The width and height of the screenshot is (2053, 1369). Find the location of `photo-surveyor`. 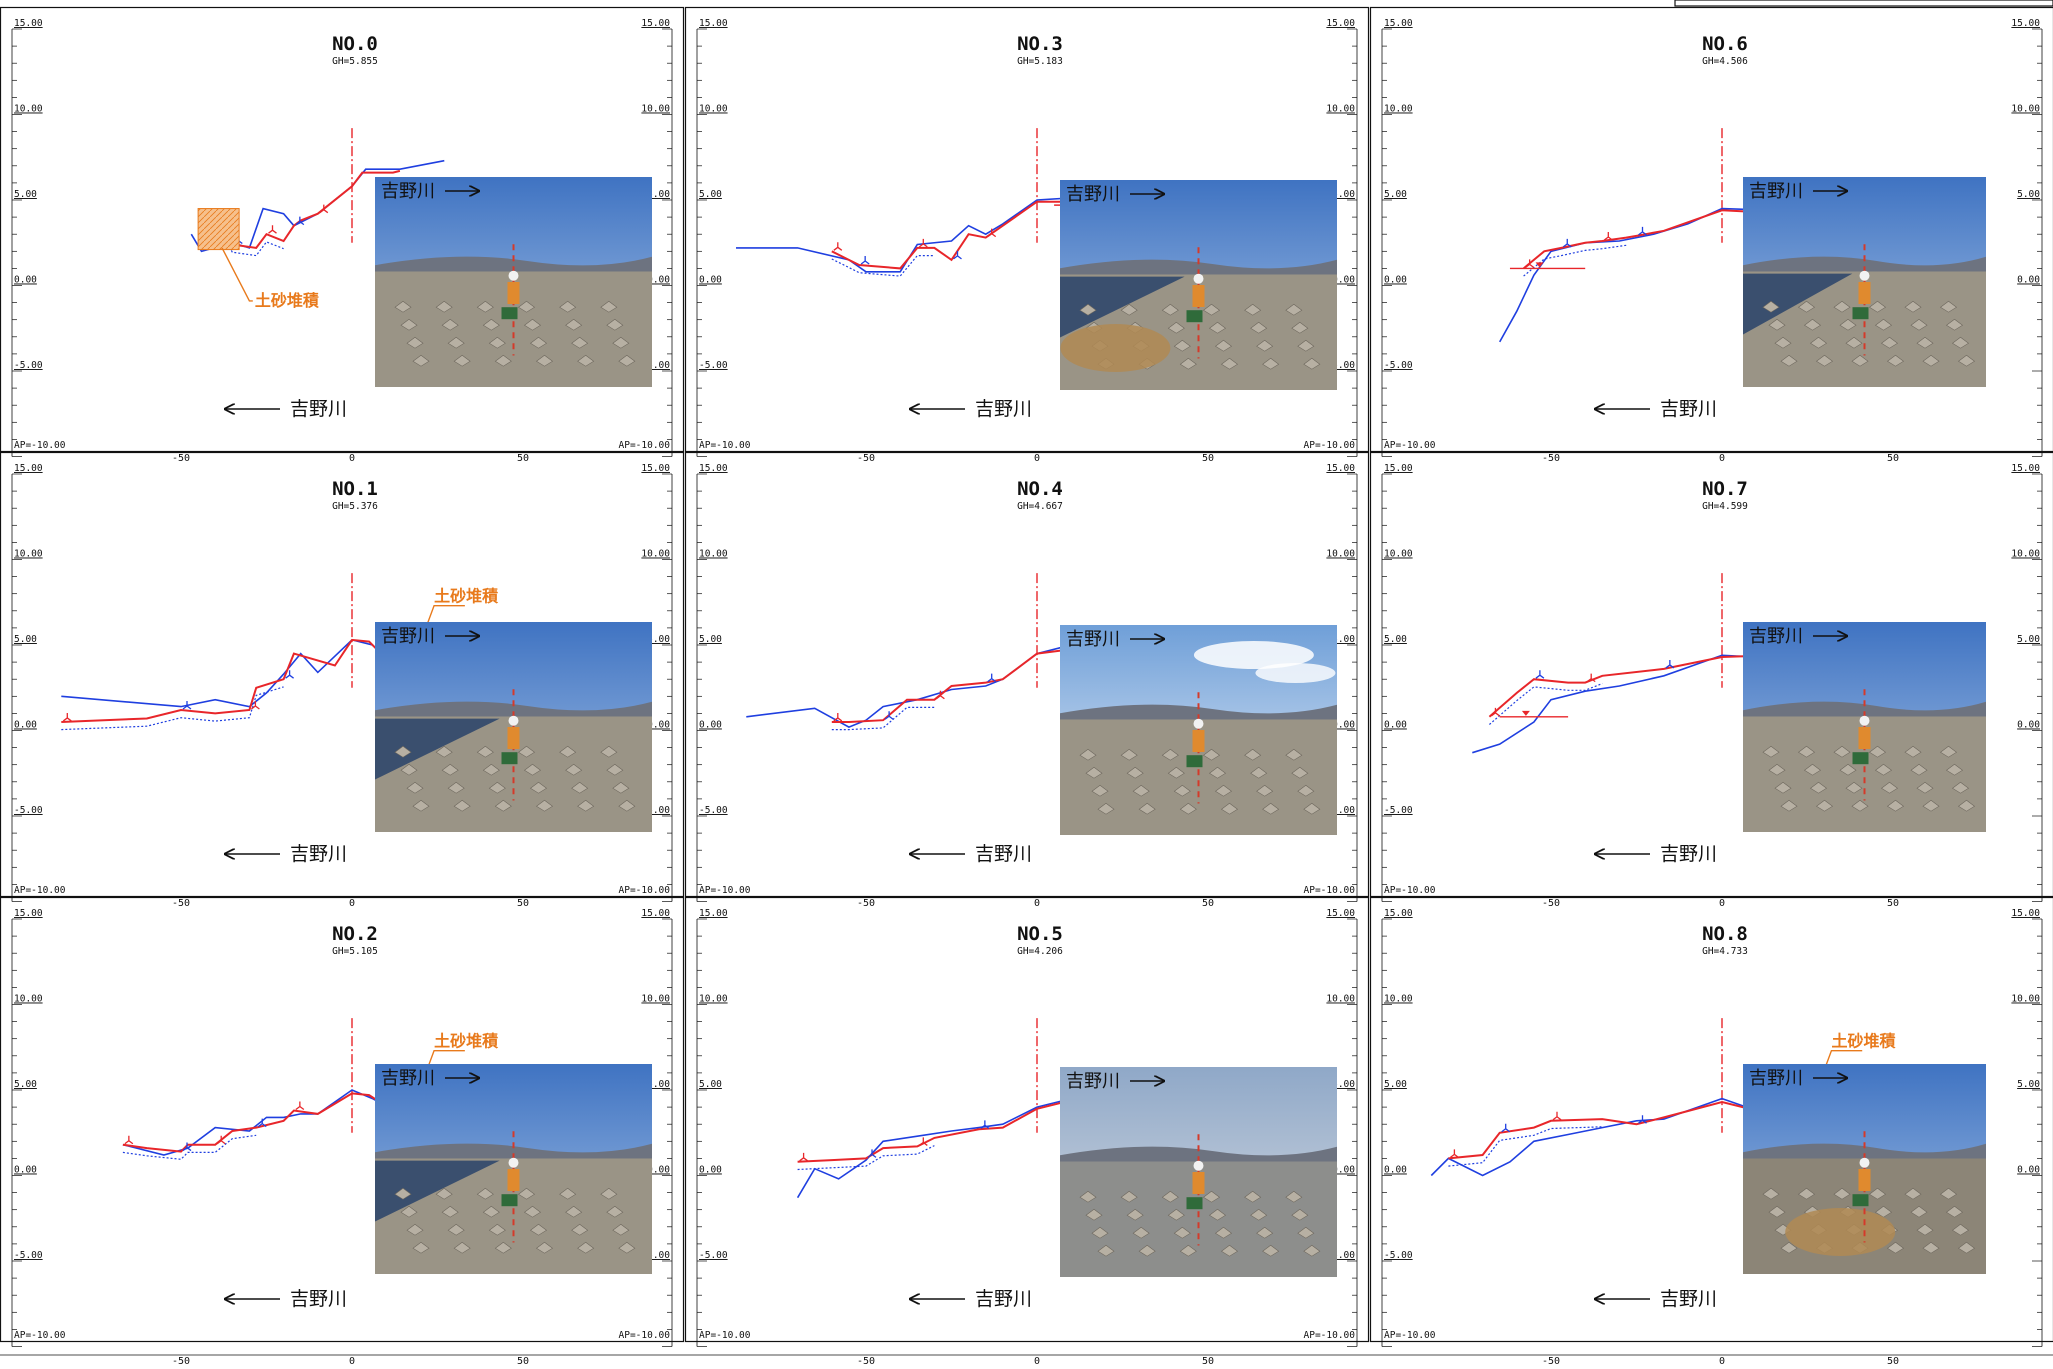

photo-surveyor is located at coordinates (1198, 296).